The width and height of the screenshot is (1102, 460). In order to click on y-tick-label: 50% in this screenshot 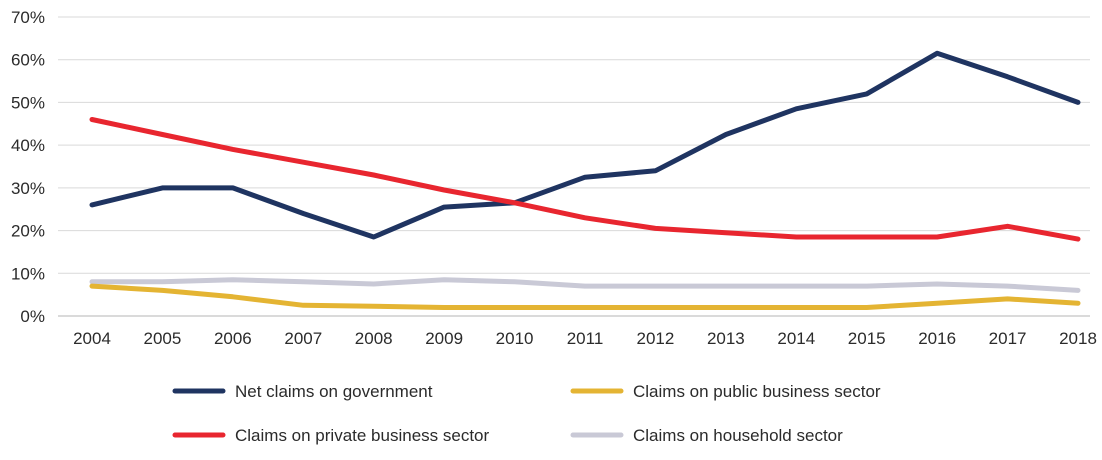, I will do `click(28, 102)`.